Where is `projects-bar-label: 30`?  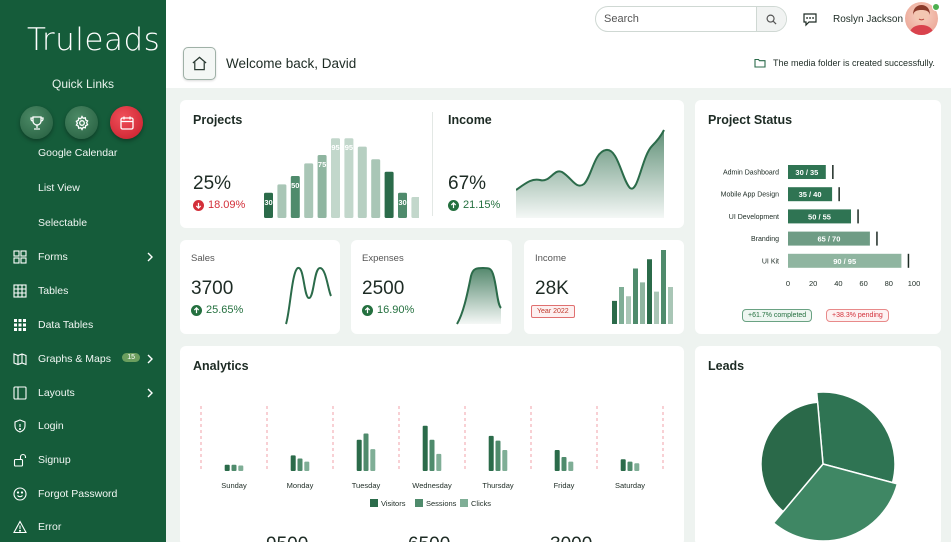 projects-bar-label: 30 is located at coordinates (402, 202).